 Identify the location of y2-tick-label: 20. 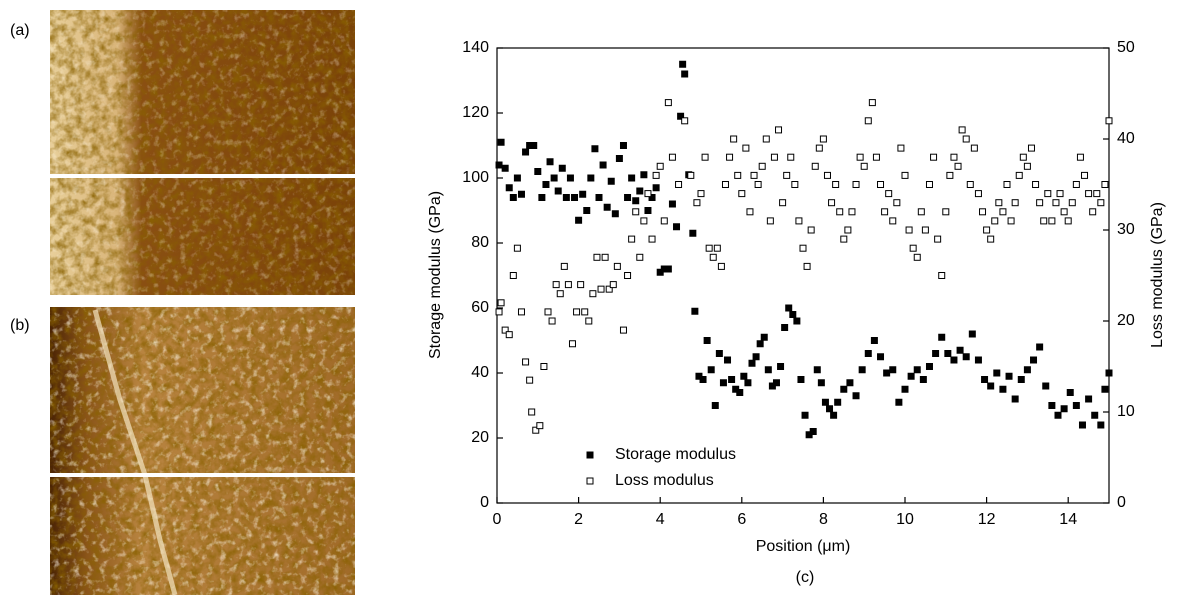
(1126, 320).